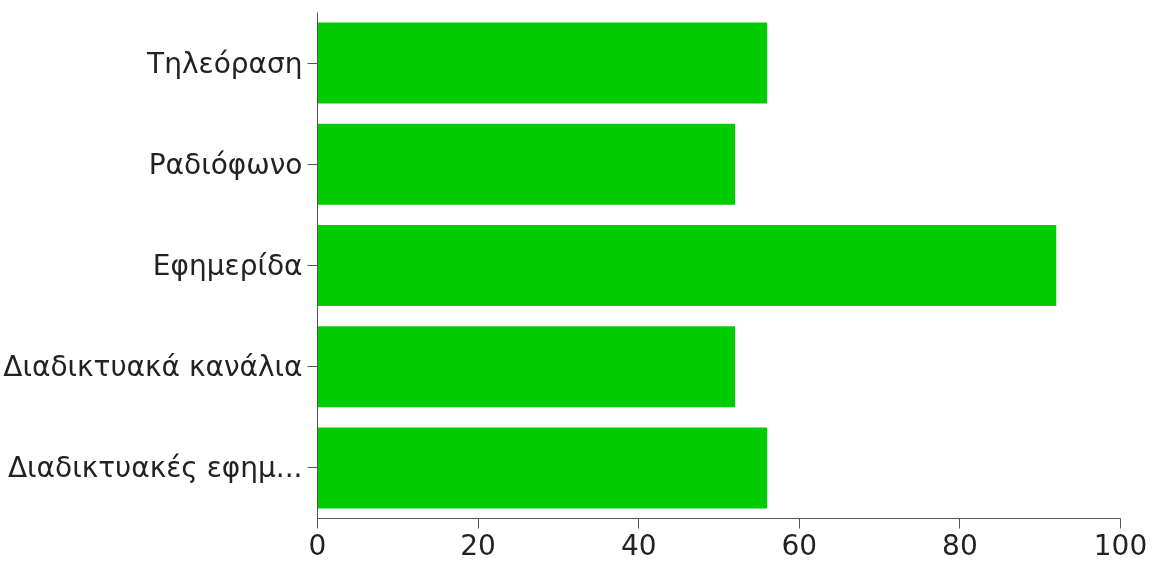 The height and width of the screenshot is (574, 1160). I want to click on y-tick-label: Τηλεόραση, so click(224, 63).